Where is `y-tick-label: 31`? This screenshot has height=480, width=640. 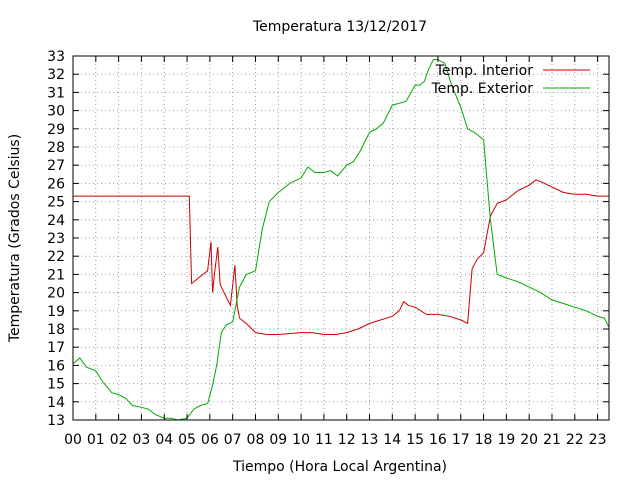 y-tick-label: 31 is located at coordinates (56, 93).